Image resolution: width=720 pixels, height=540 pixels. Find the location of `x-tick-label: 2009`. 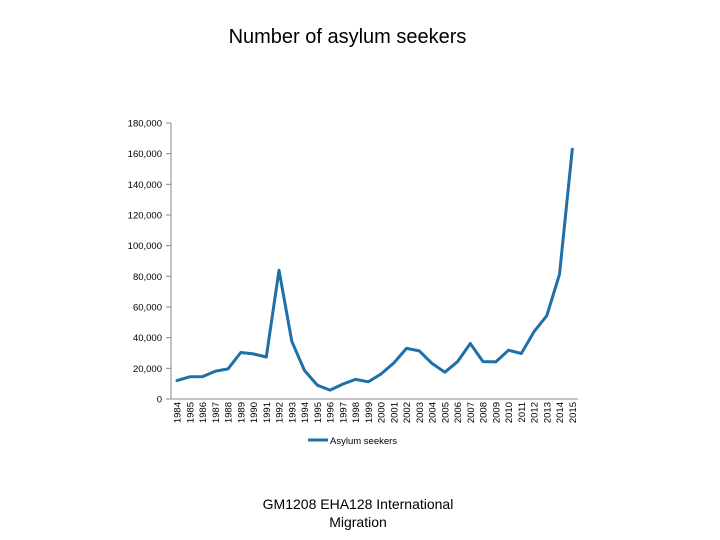

x-tick-label: 2009 is located at coordinates (496, 412).